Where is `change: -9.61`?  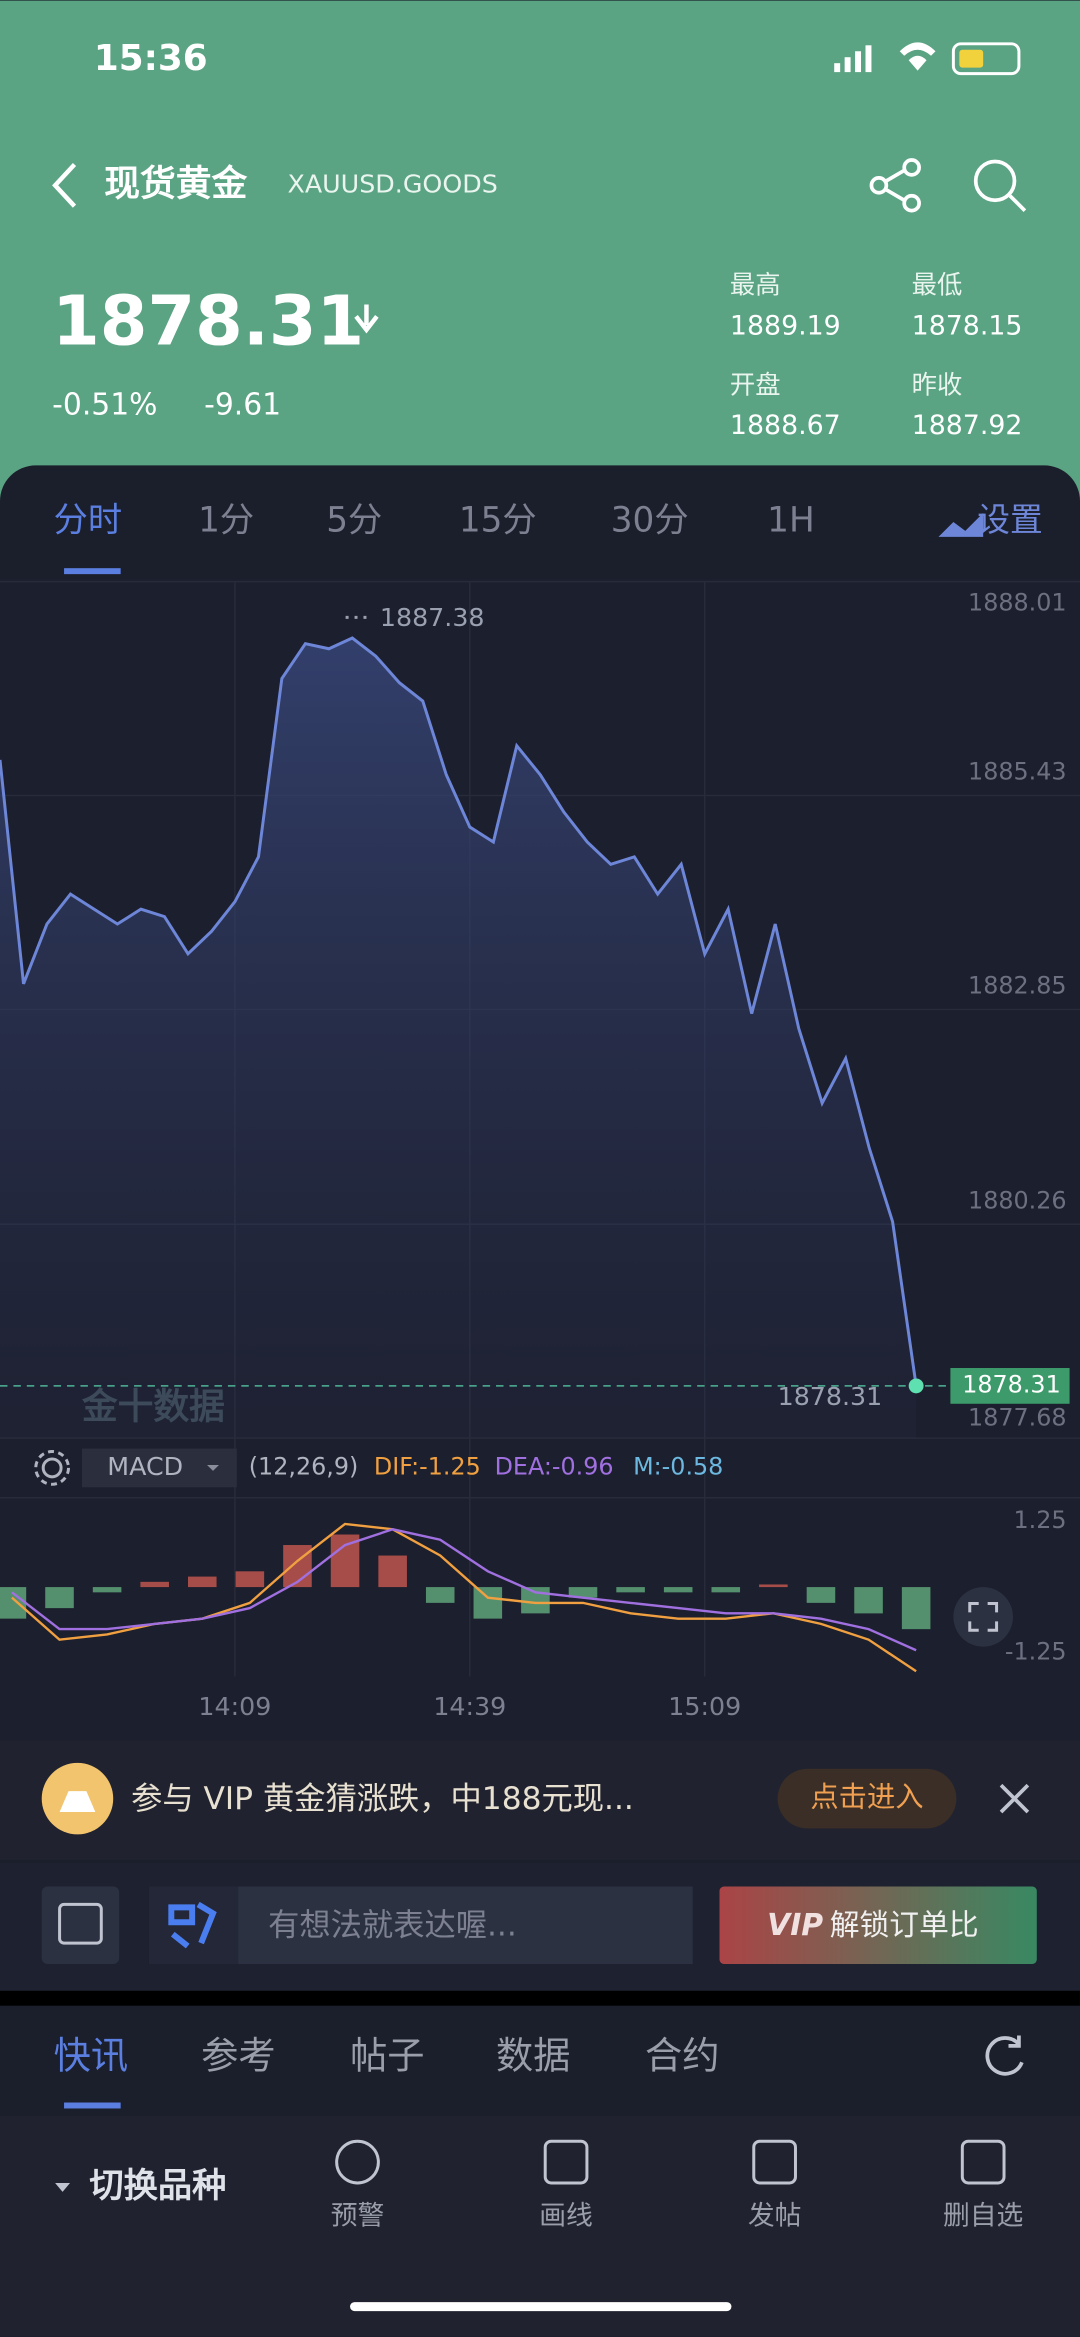
change: -9.61 is located at coordinates (242, 404).